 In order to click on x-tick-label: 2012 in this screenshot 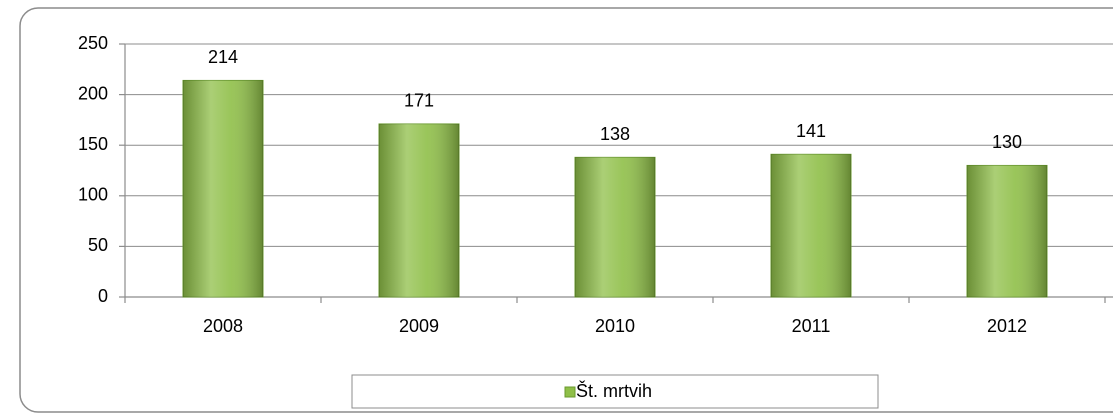, I will do `click(1007, 326)`.